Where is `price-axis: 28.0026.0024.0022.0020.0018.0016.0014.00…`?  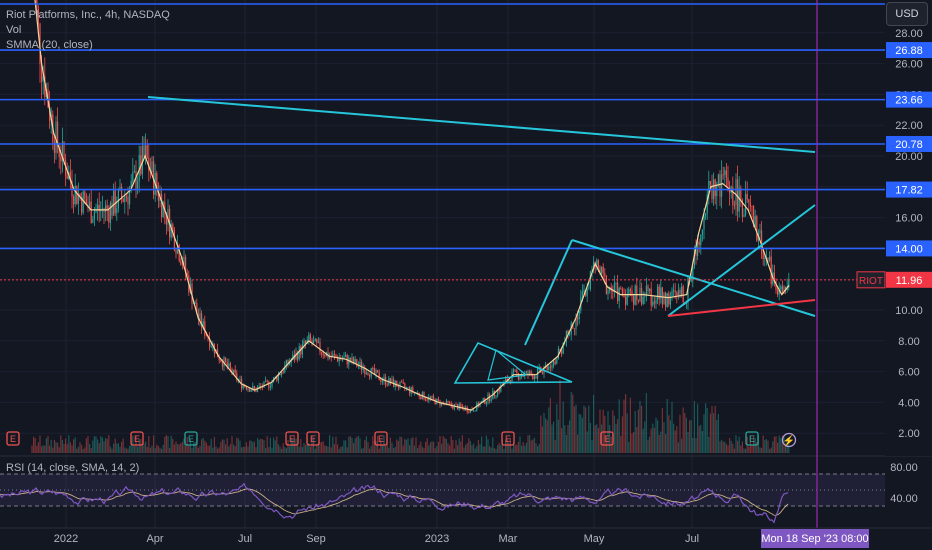 price-axis: 28.0026.0024.0022.0020.0018.0016.0014.00… is located at coordinates (894, 228).